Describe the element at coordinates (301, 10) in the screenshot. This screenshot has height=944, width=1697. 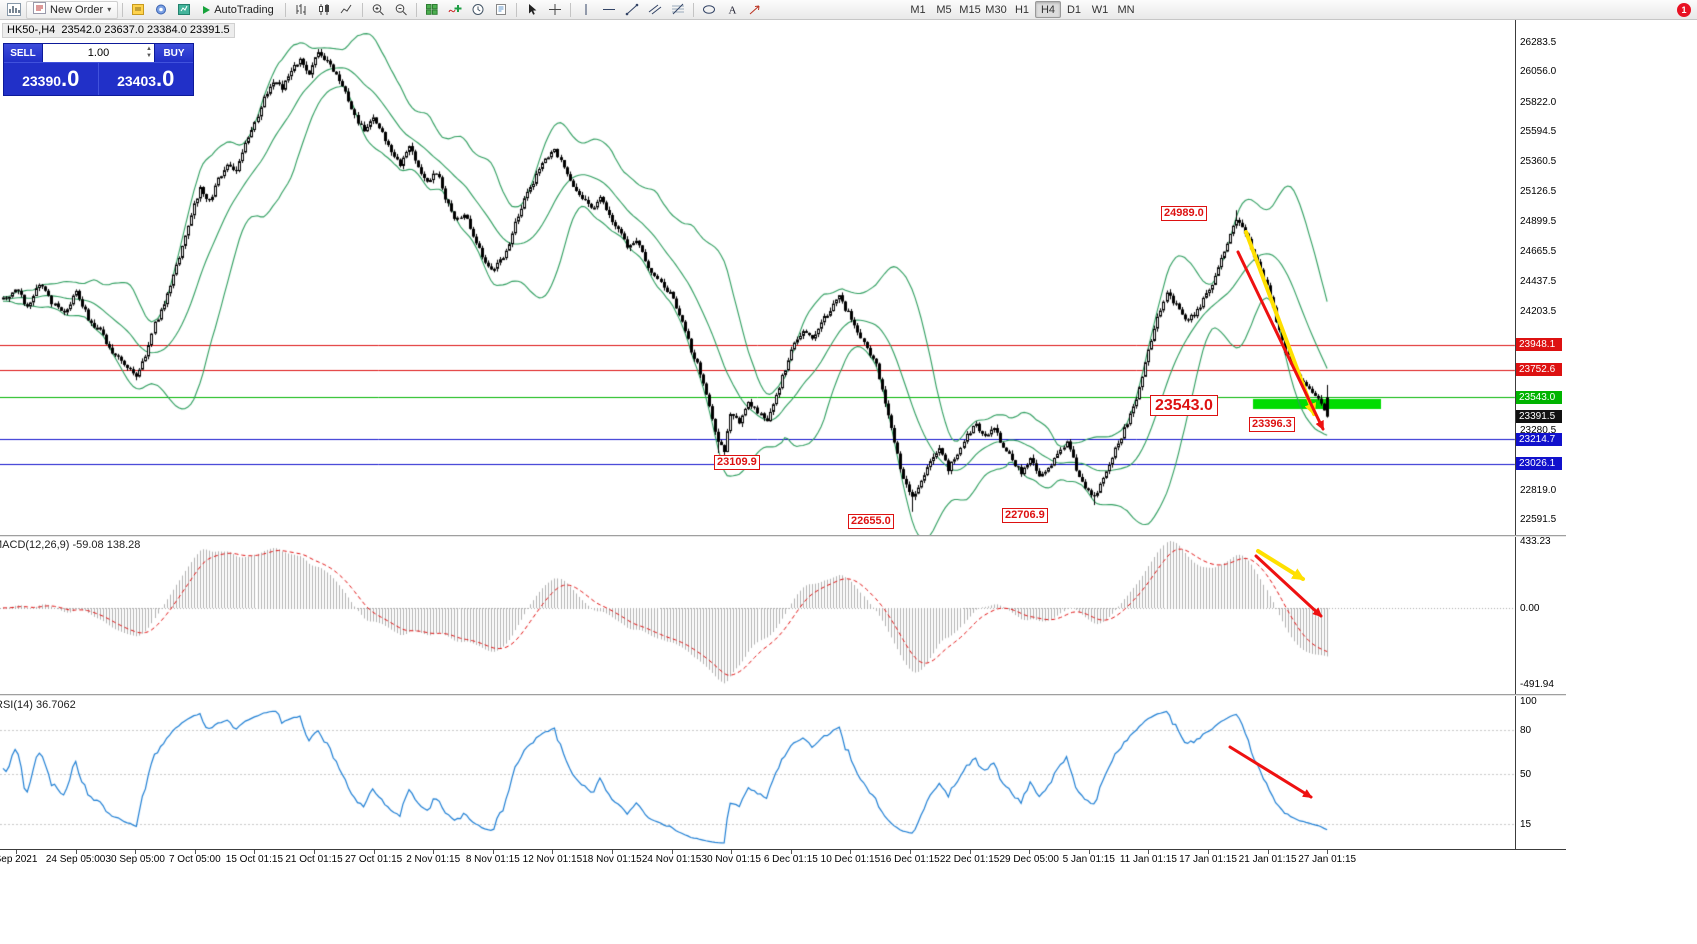
I see `bar-chart-icon` at that location.